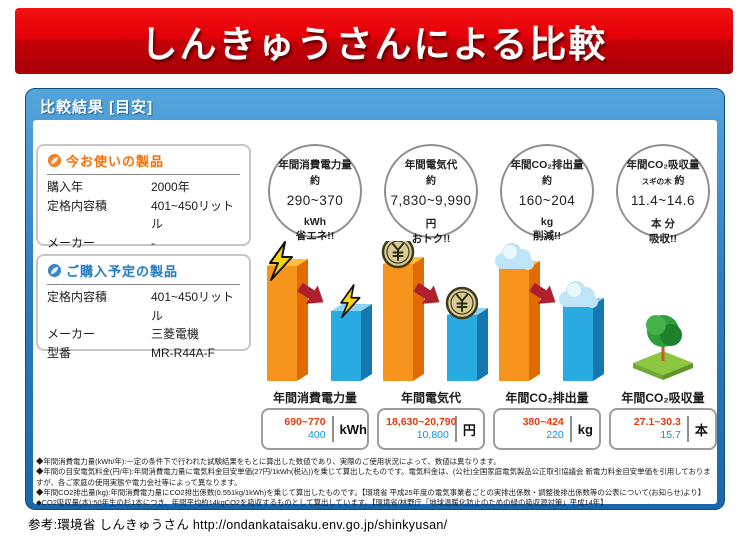 The width and height of the screenshot is (750, 540). I want to click on old-value: 690~770, so click(305, 422).